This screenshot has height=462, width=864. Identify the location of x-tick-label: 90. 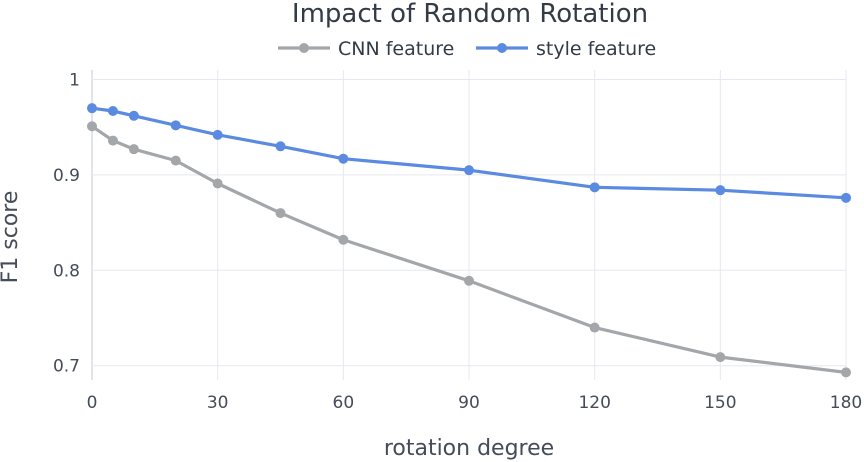
(469, 403).